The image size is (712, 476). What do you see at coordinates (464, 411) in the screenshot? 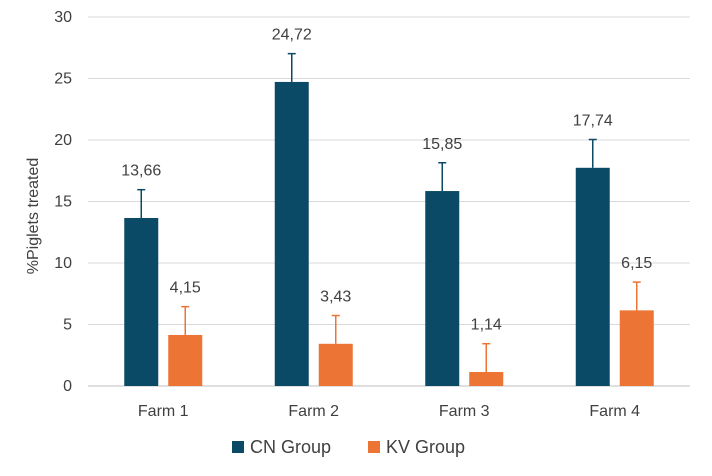
I see `x-tick-label-farm-3: Farm 3` at bounding box center [464, 411].